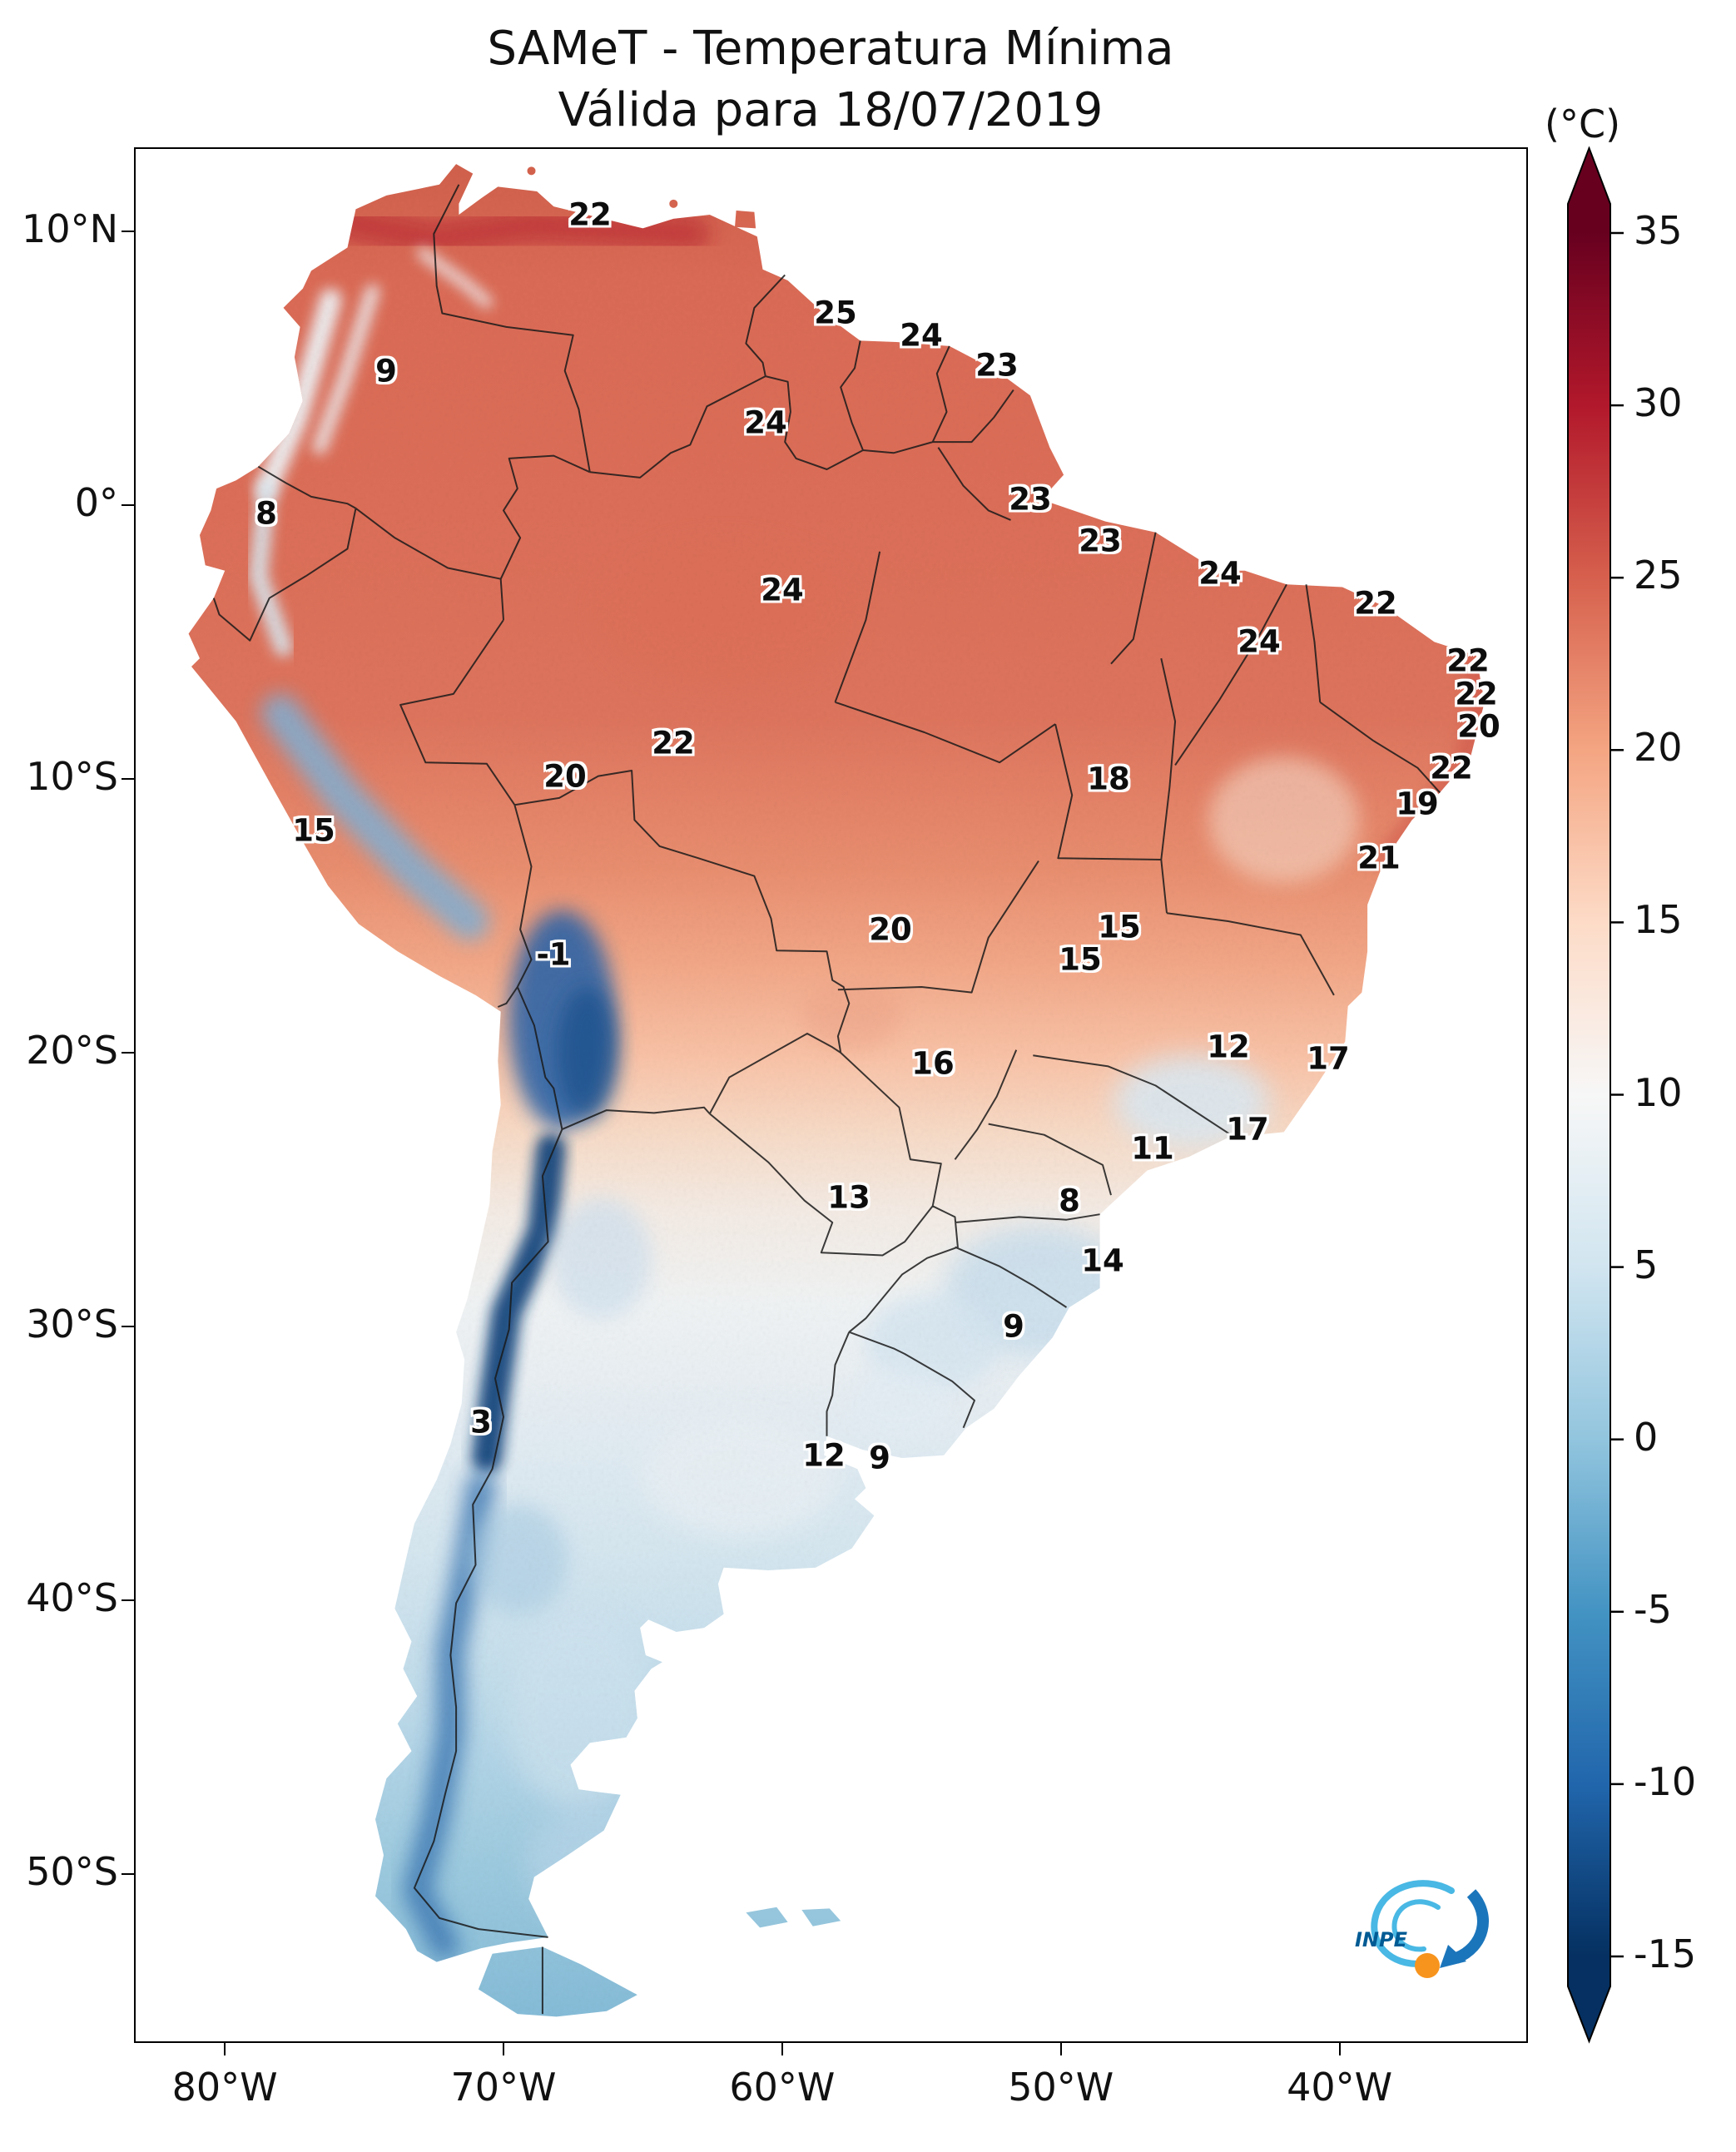  What do you see at coordinates (1583, 124) in the screenshot?
I see `colorbar-unit-label: (°C)` at bounding box center [1583, 124].